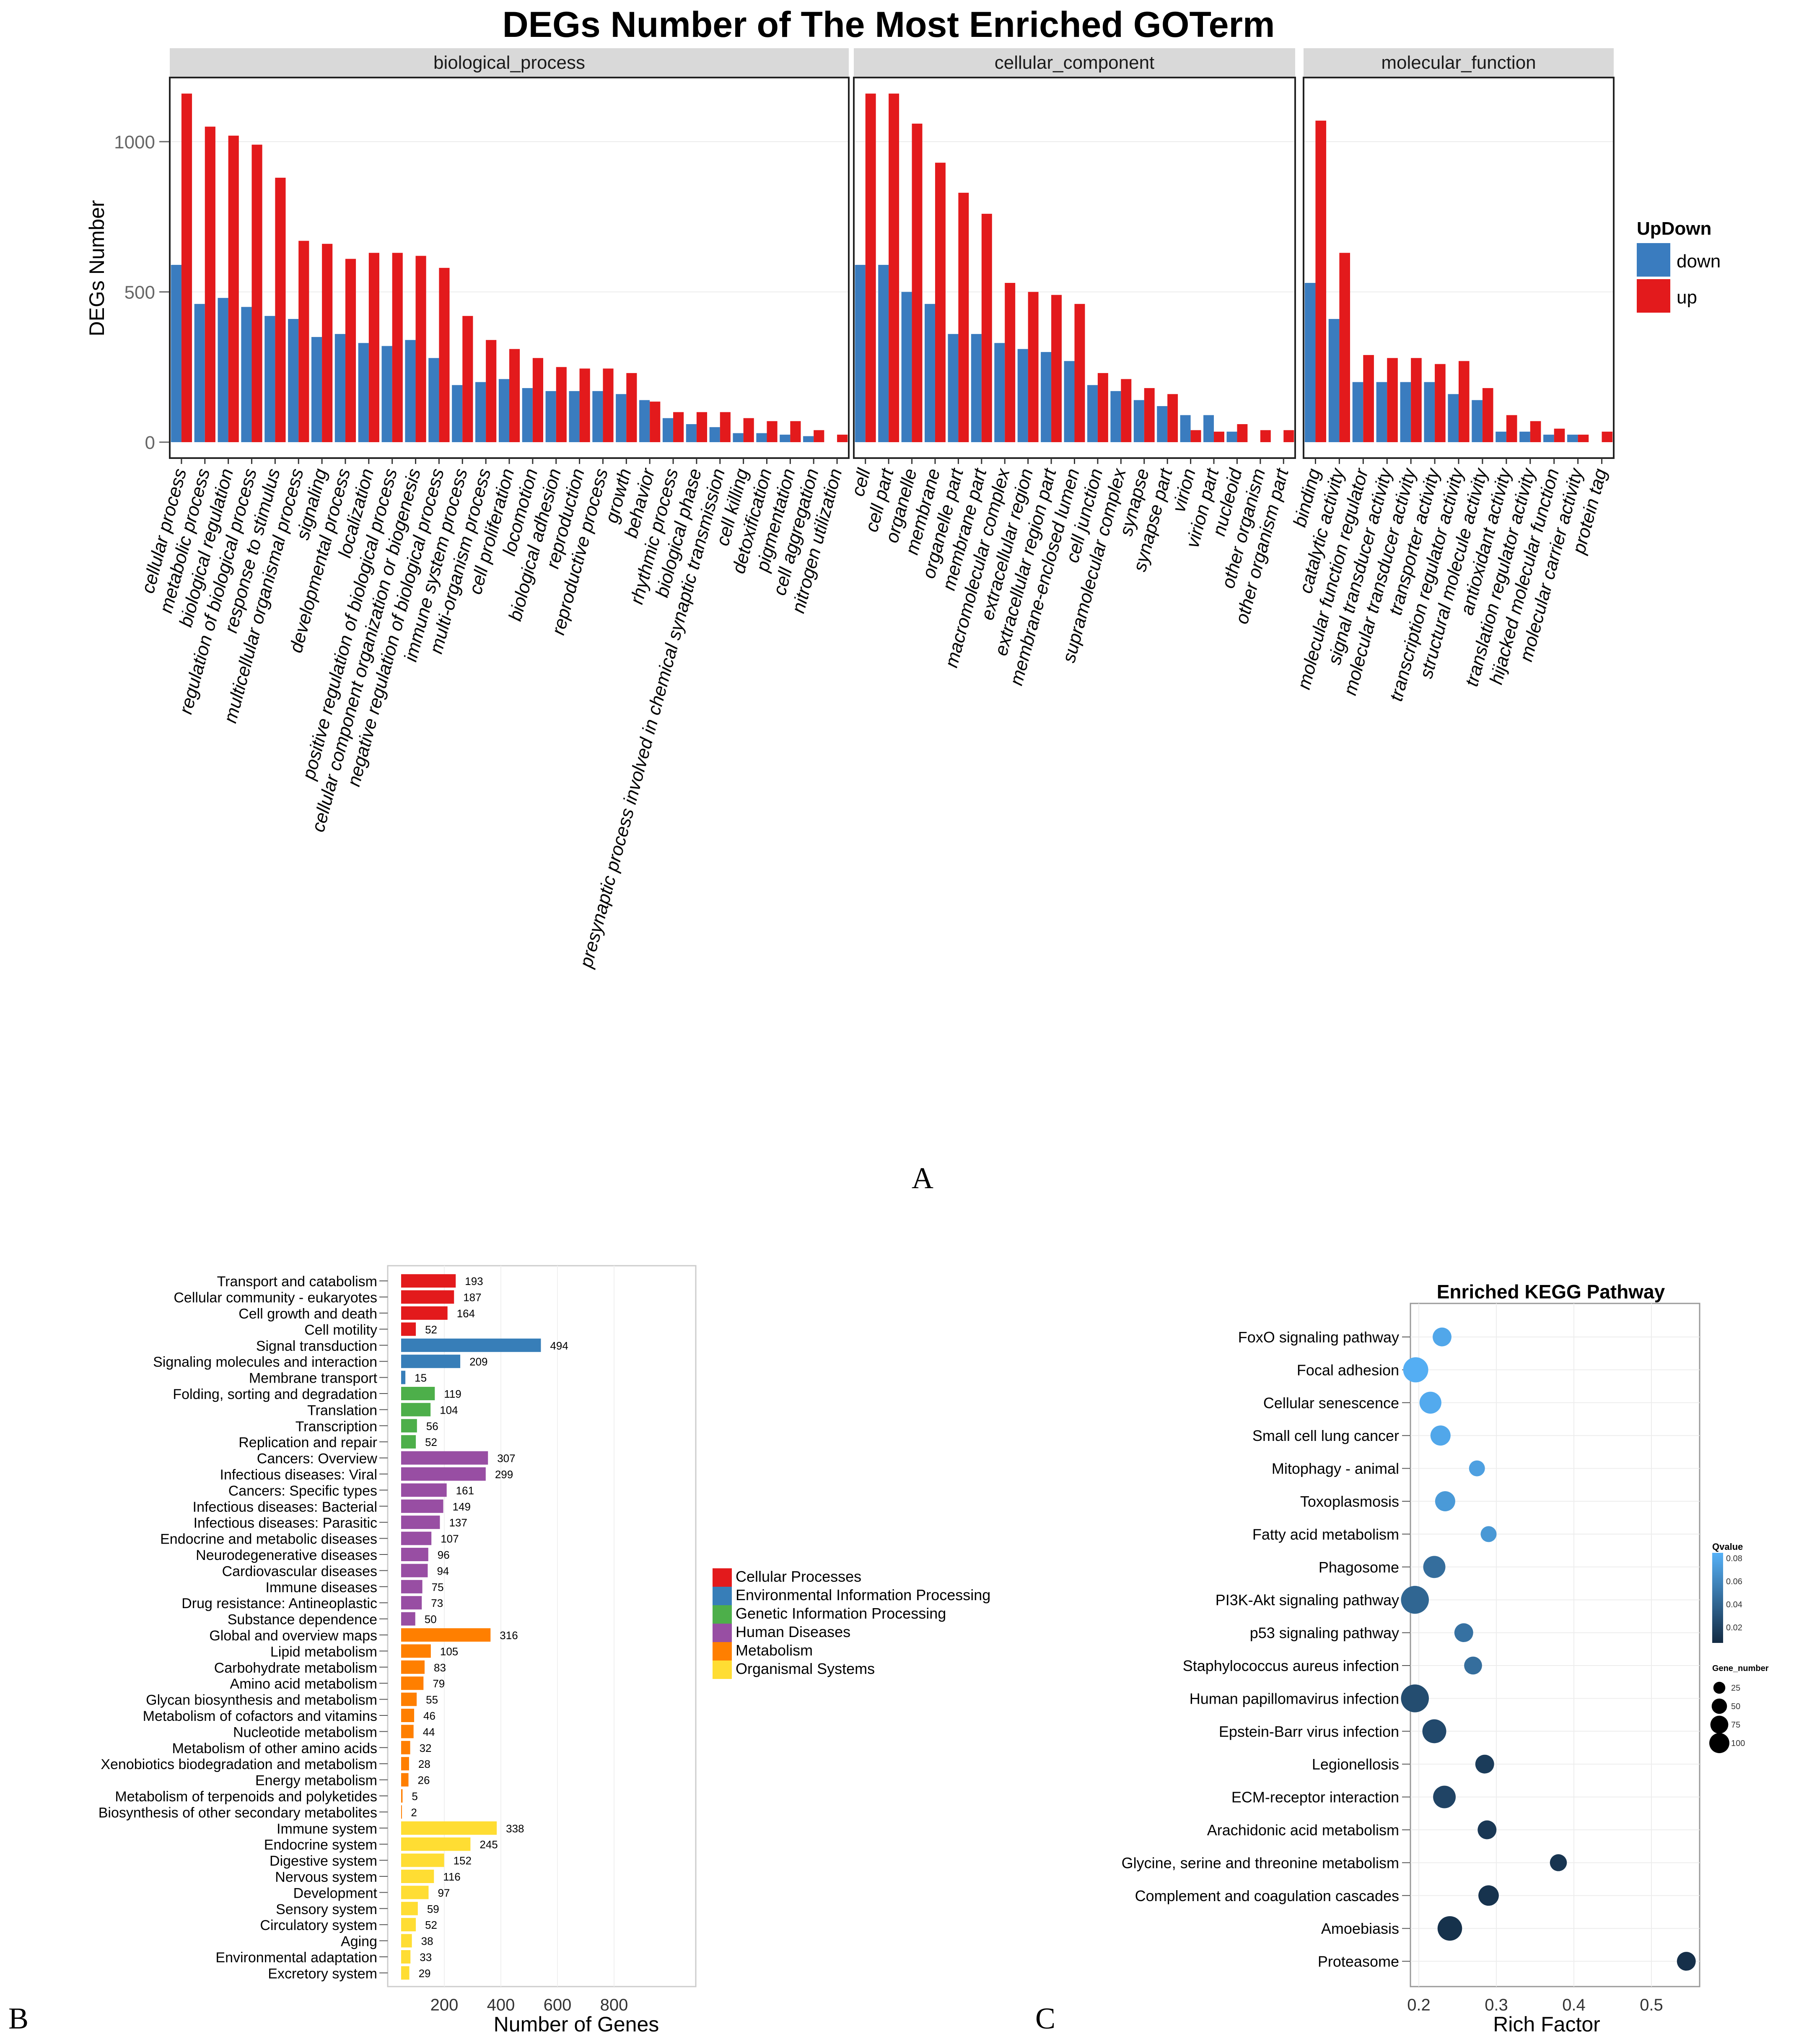  What do you see at coordinates (431, 1925) in the screenshot?
I see `bar-value-label-b: 52` at bounding box center [431, 1925].